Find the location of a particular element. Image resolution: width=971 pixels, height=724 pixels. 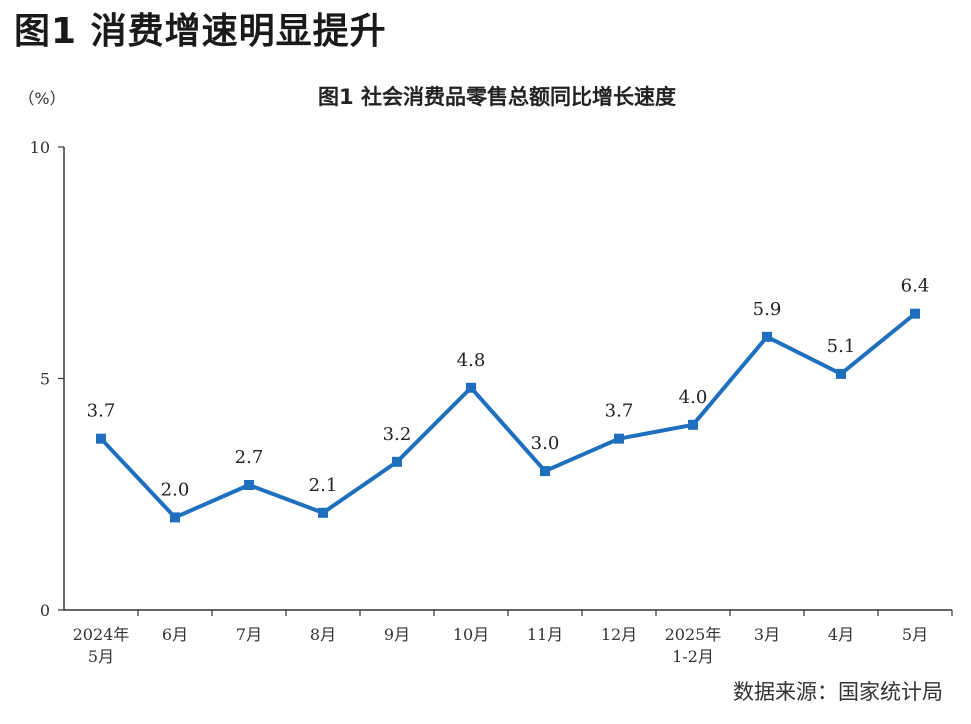

y-axis-ticks: 0 5 10 is located at coordinates (47, 379).